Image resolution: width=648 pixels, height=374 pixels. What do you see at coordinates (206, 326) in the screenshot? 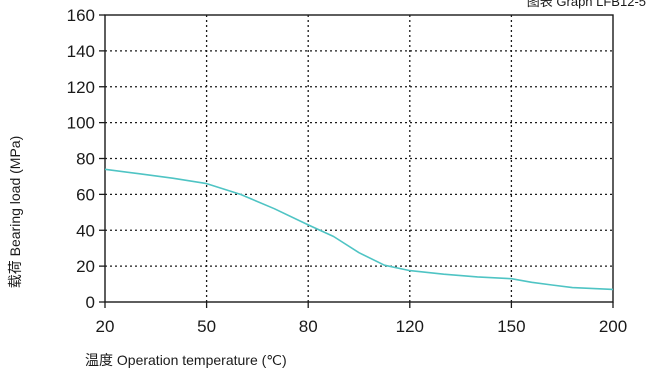
I see `x-tick-label: 50` at bounding box center [206, 326].